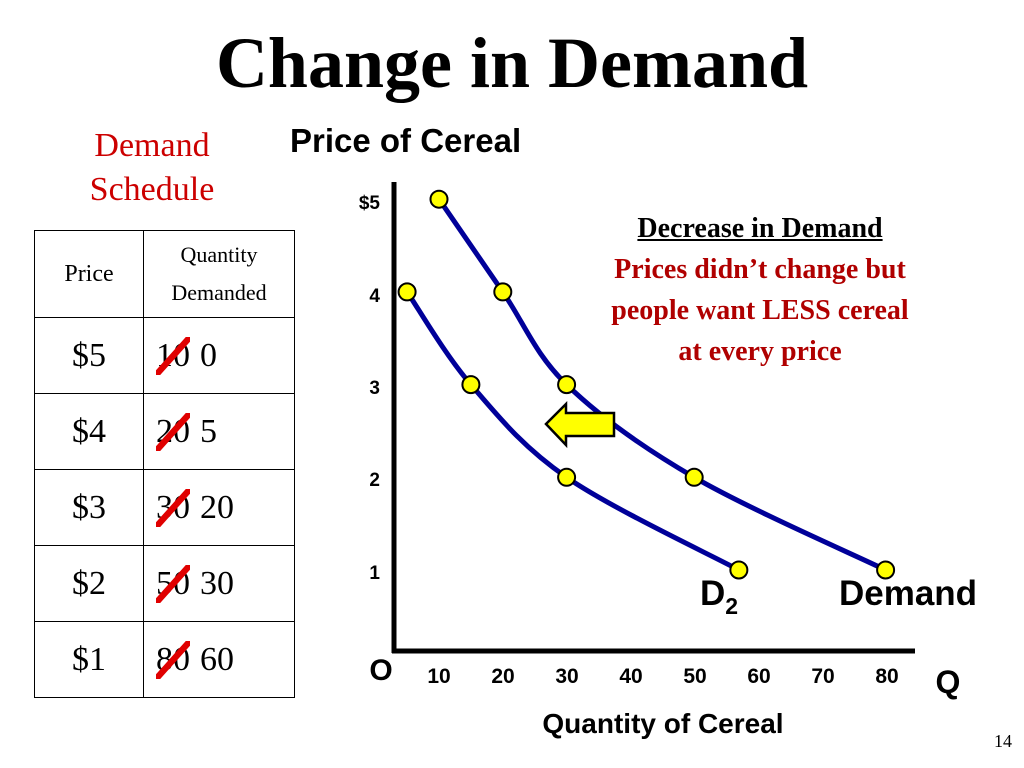 The height and width of the screenshot is (768, 1024). I want to click on table-header-row: Price Quantity Demanded, so click(164, 274).